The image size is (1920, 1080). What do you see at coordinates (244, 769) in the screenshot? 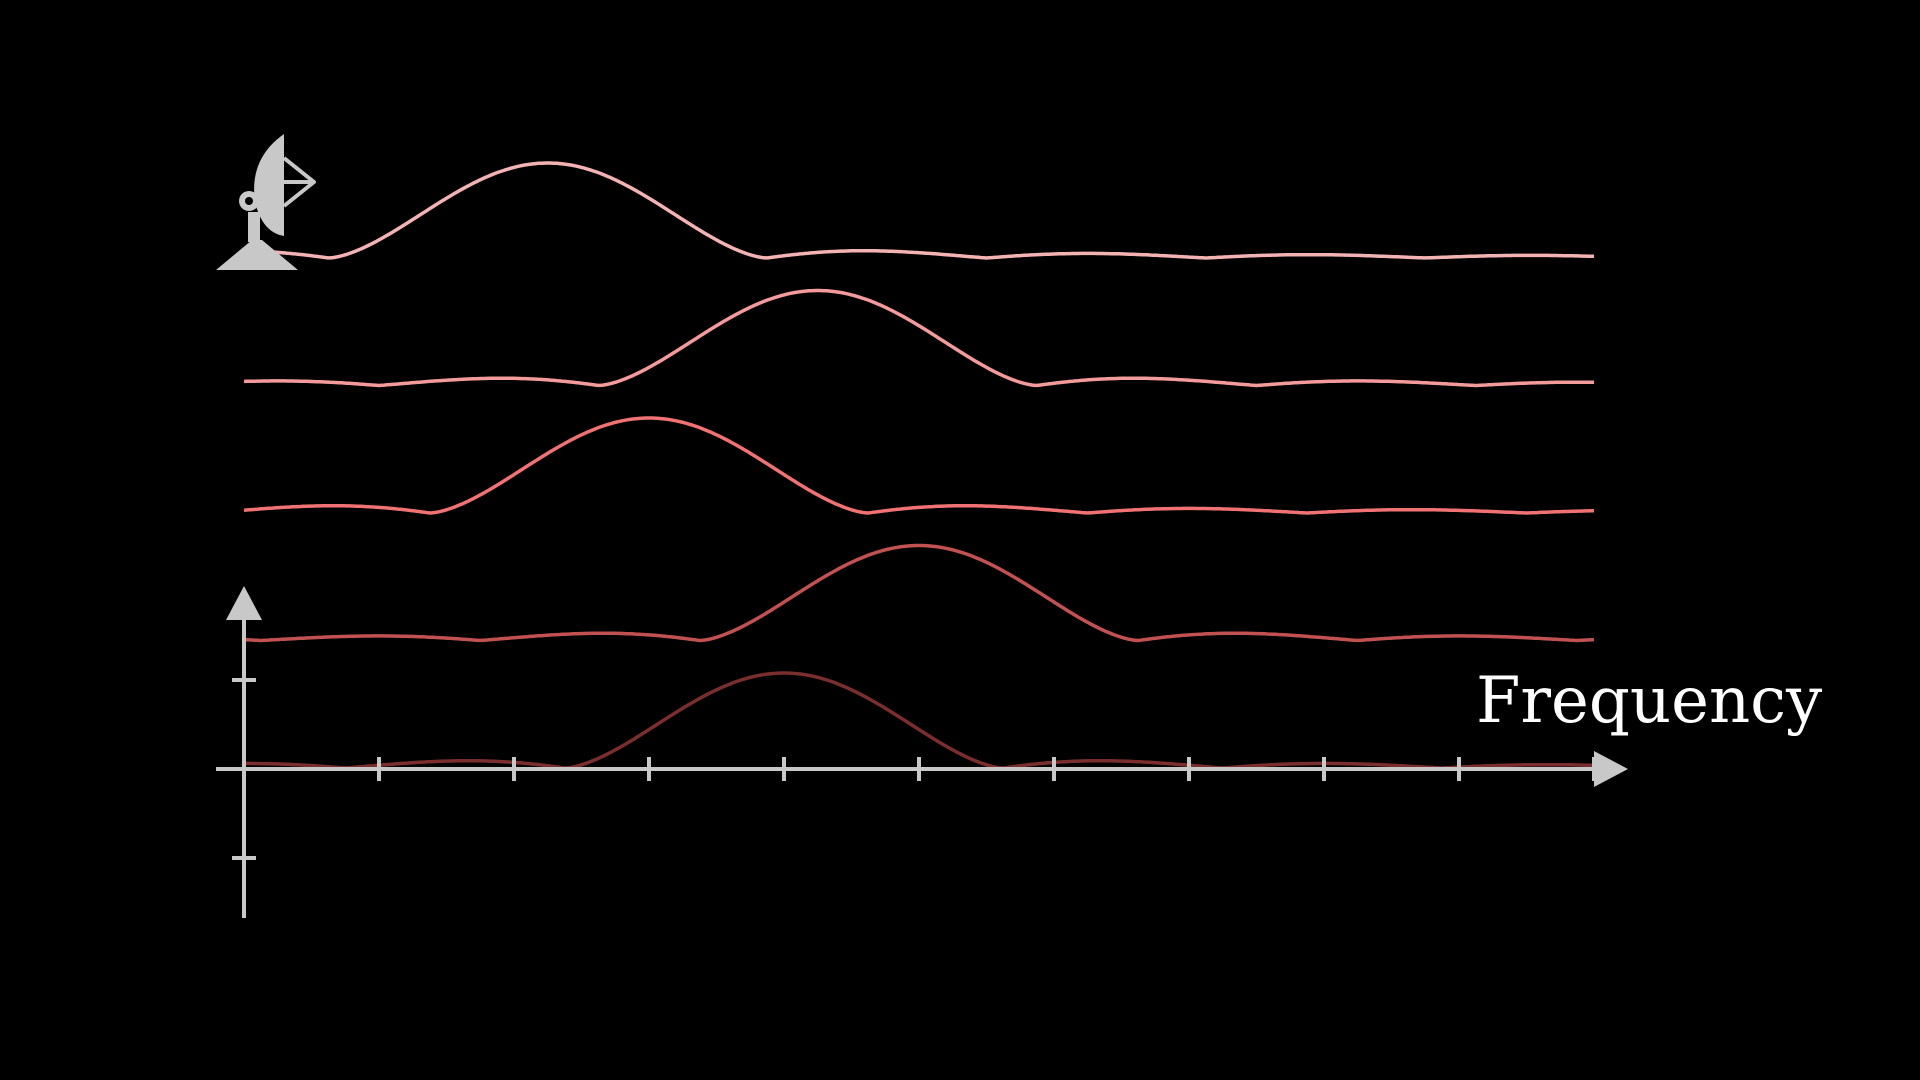
I see `y-axis-ticks` at bounding box center [244, 769].